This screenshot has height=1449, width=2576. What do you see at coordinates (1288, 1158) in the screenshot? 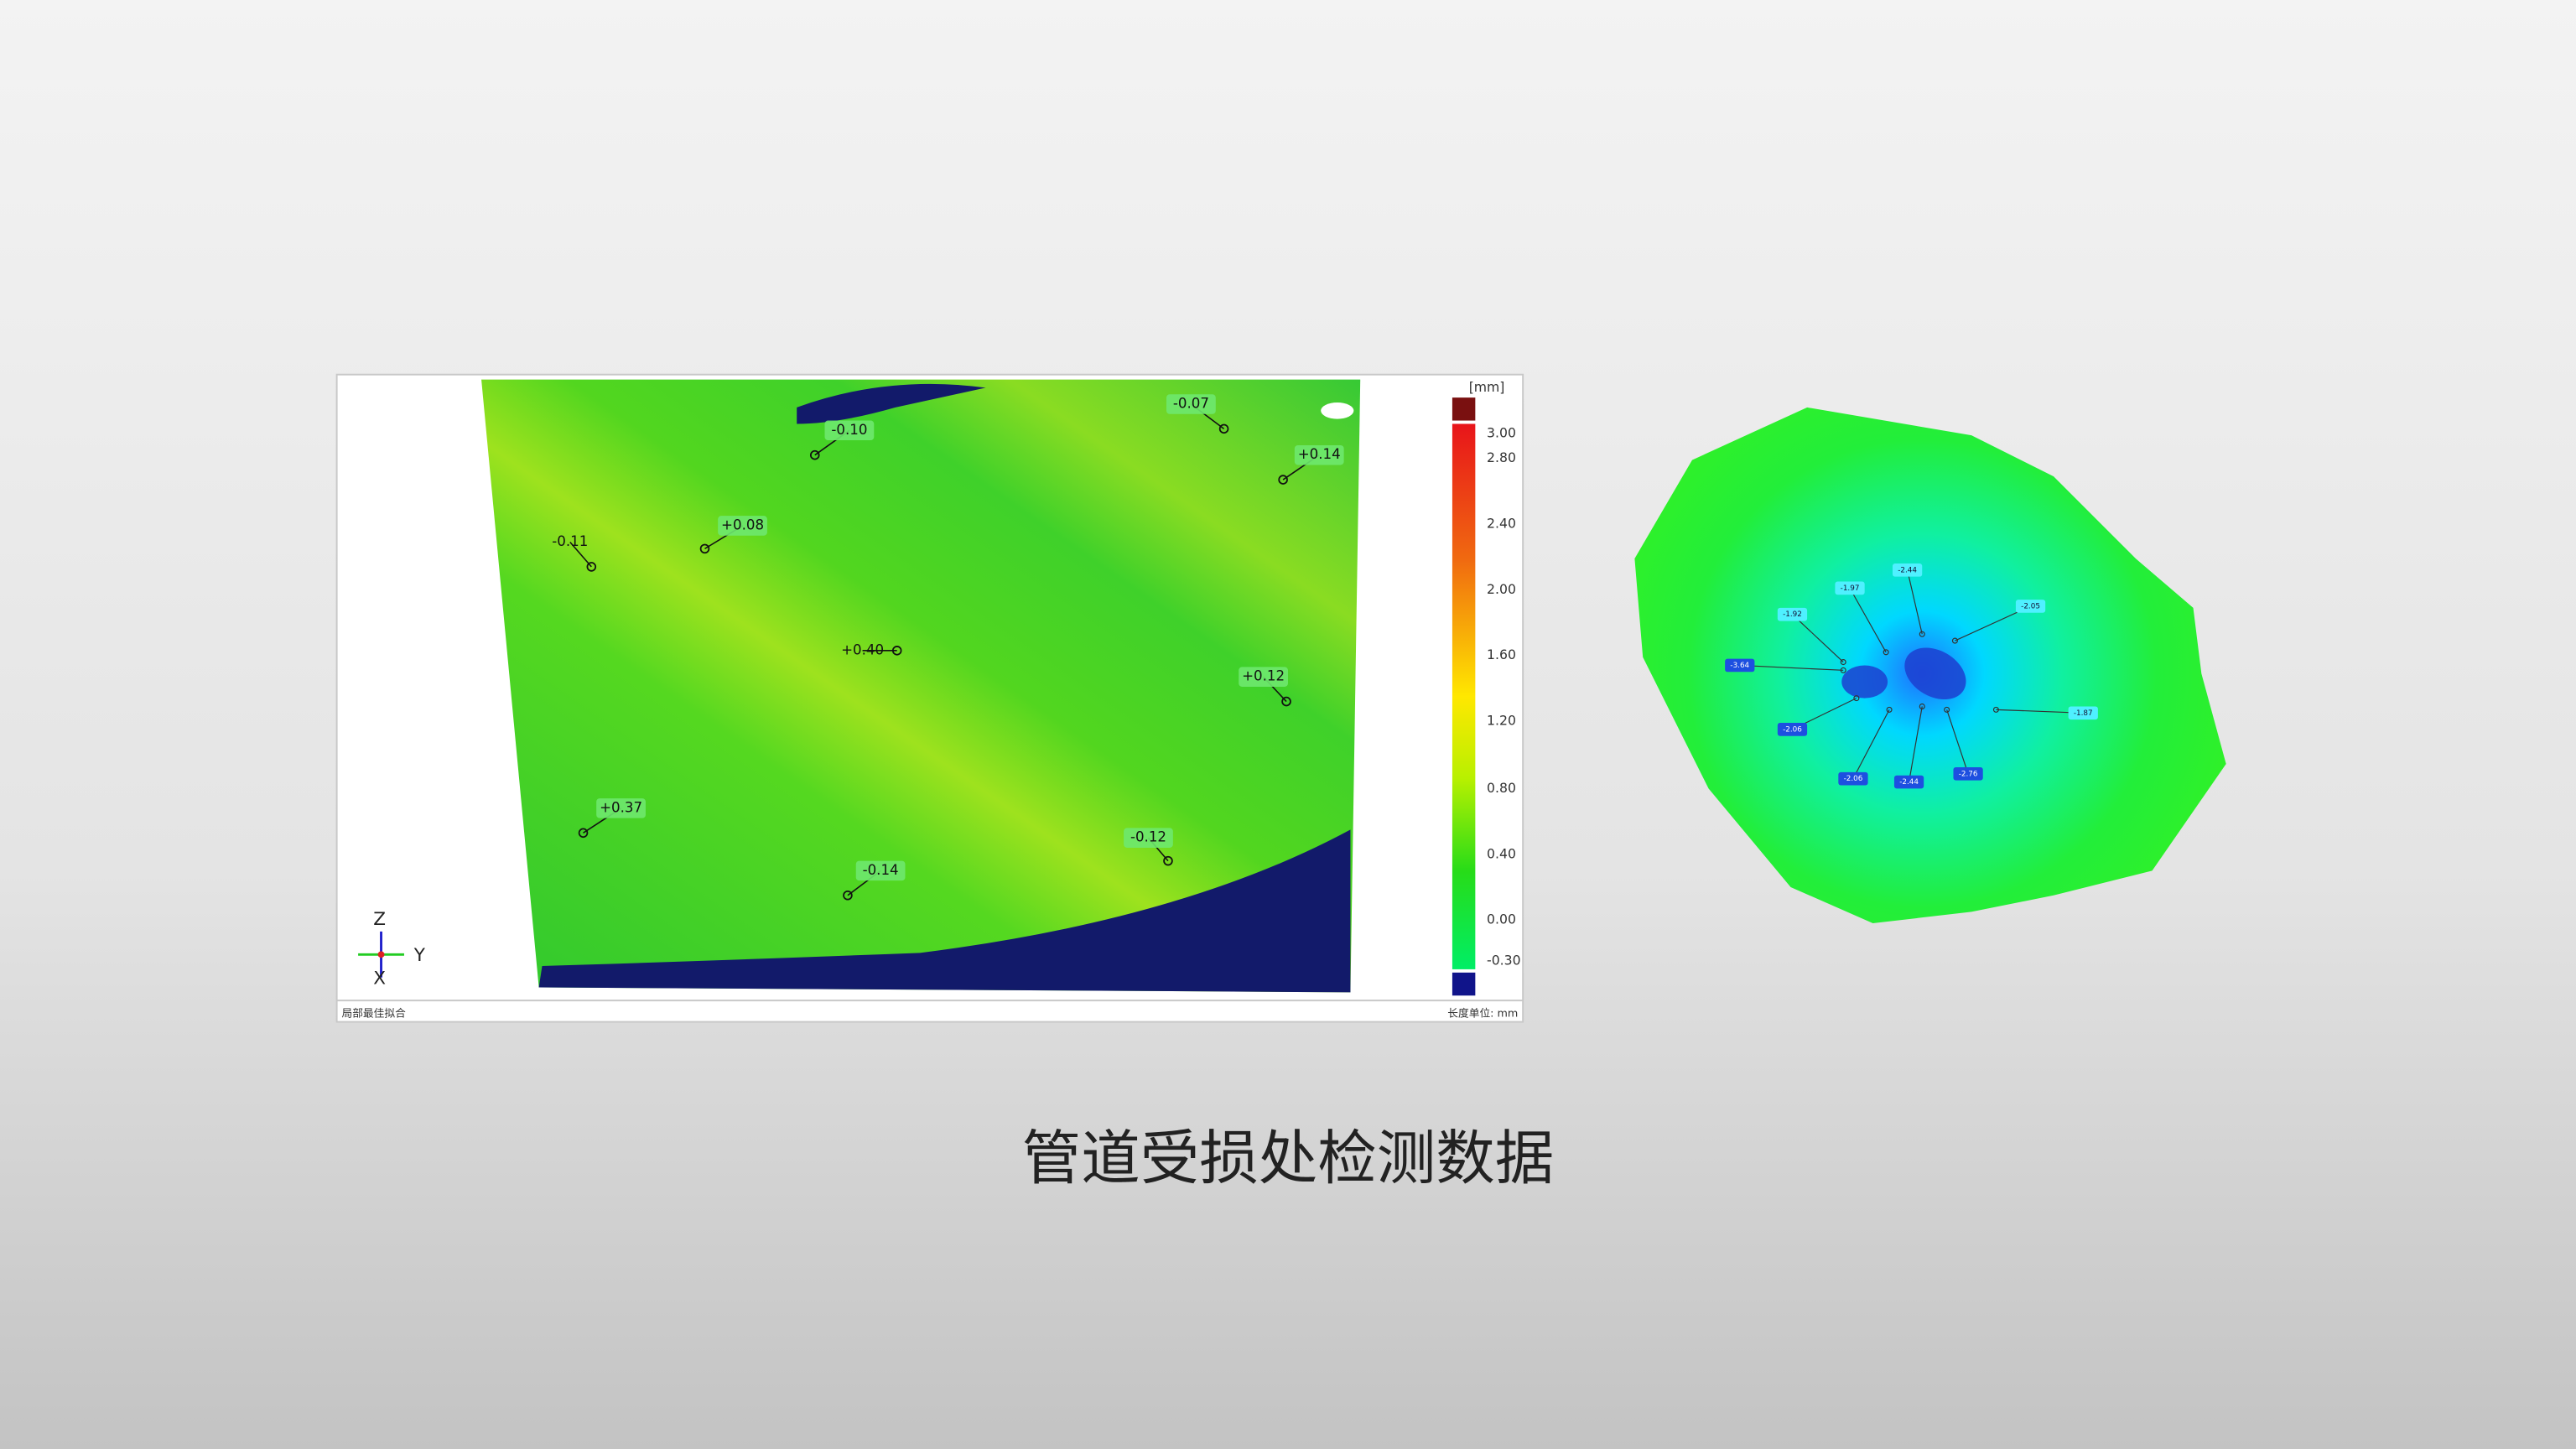
I see `caption: 管道受损处检测数据` at bounding box center [1288, 1158].